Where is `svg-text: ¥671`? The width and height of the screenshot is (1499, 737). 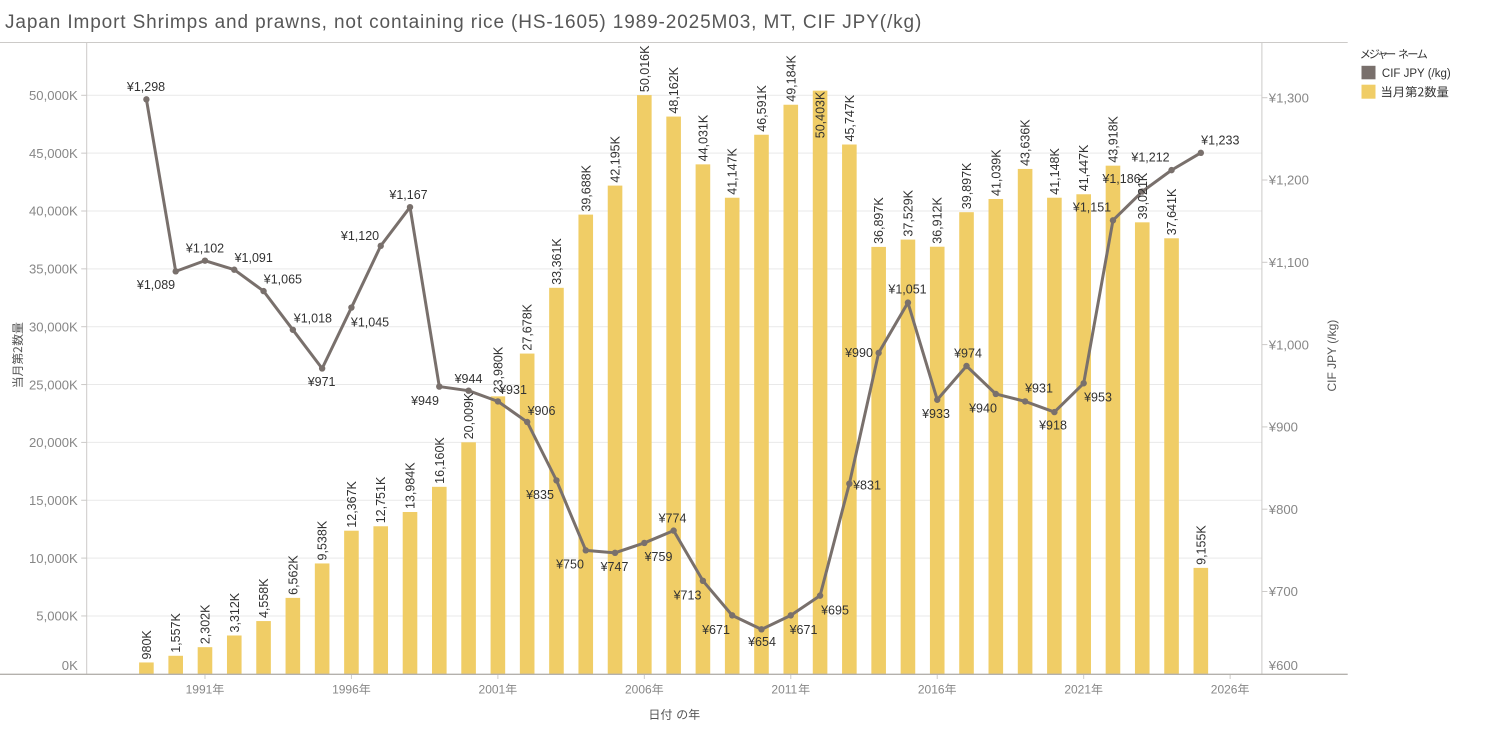 svg-text: ¥671 is located at coordinates (803, 630).